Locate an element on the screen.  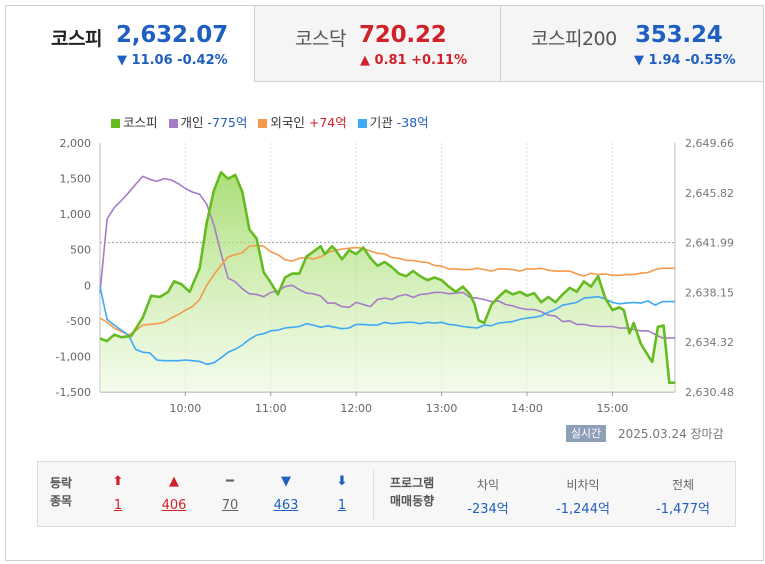
legend-name: 코스피 is located at coordinates (140, 122).